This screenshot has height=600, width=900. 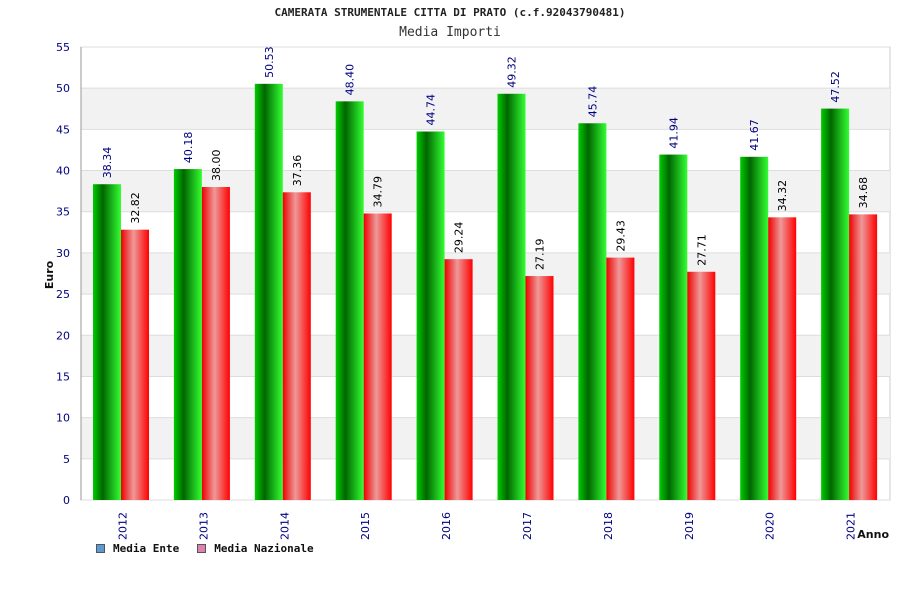 I want to click on chart-subtitle: Media Importi, so click(x=450, y=32).